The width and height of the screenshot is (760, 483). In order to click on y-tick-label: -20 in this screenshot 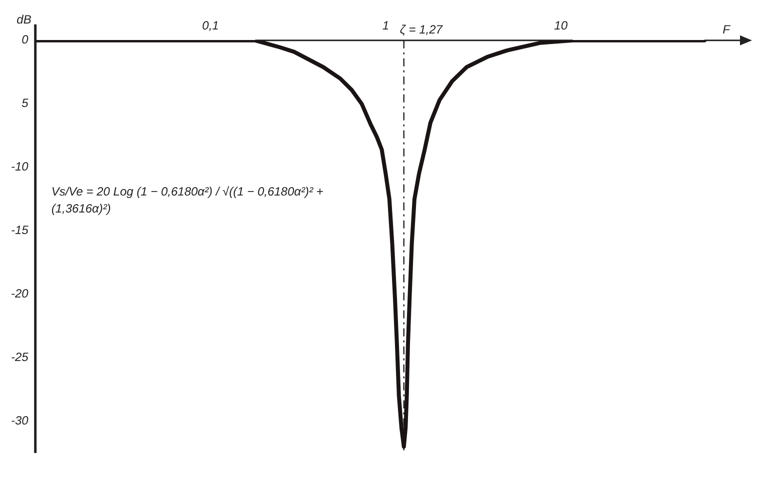, I will do `click(20, 293)`.